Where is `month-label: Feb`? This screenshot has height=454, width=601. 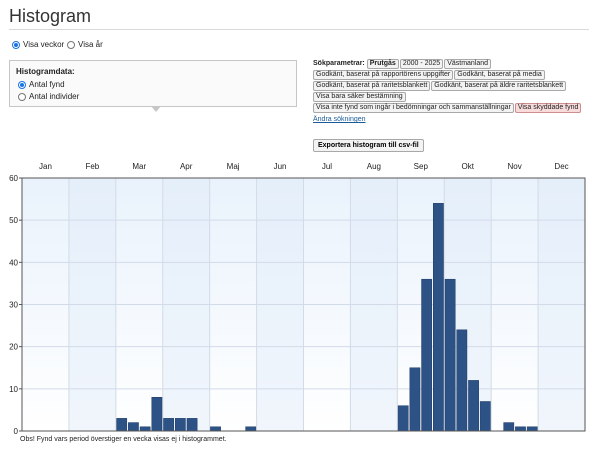
month-label: Feb is located at coordinates (92, 166).